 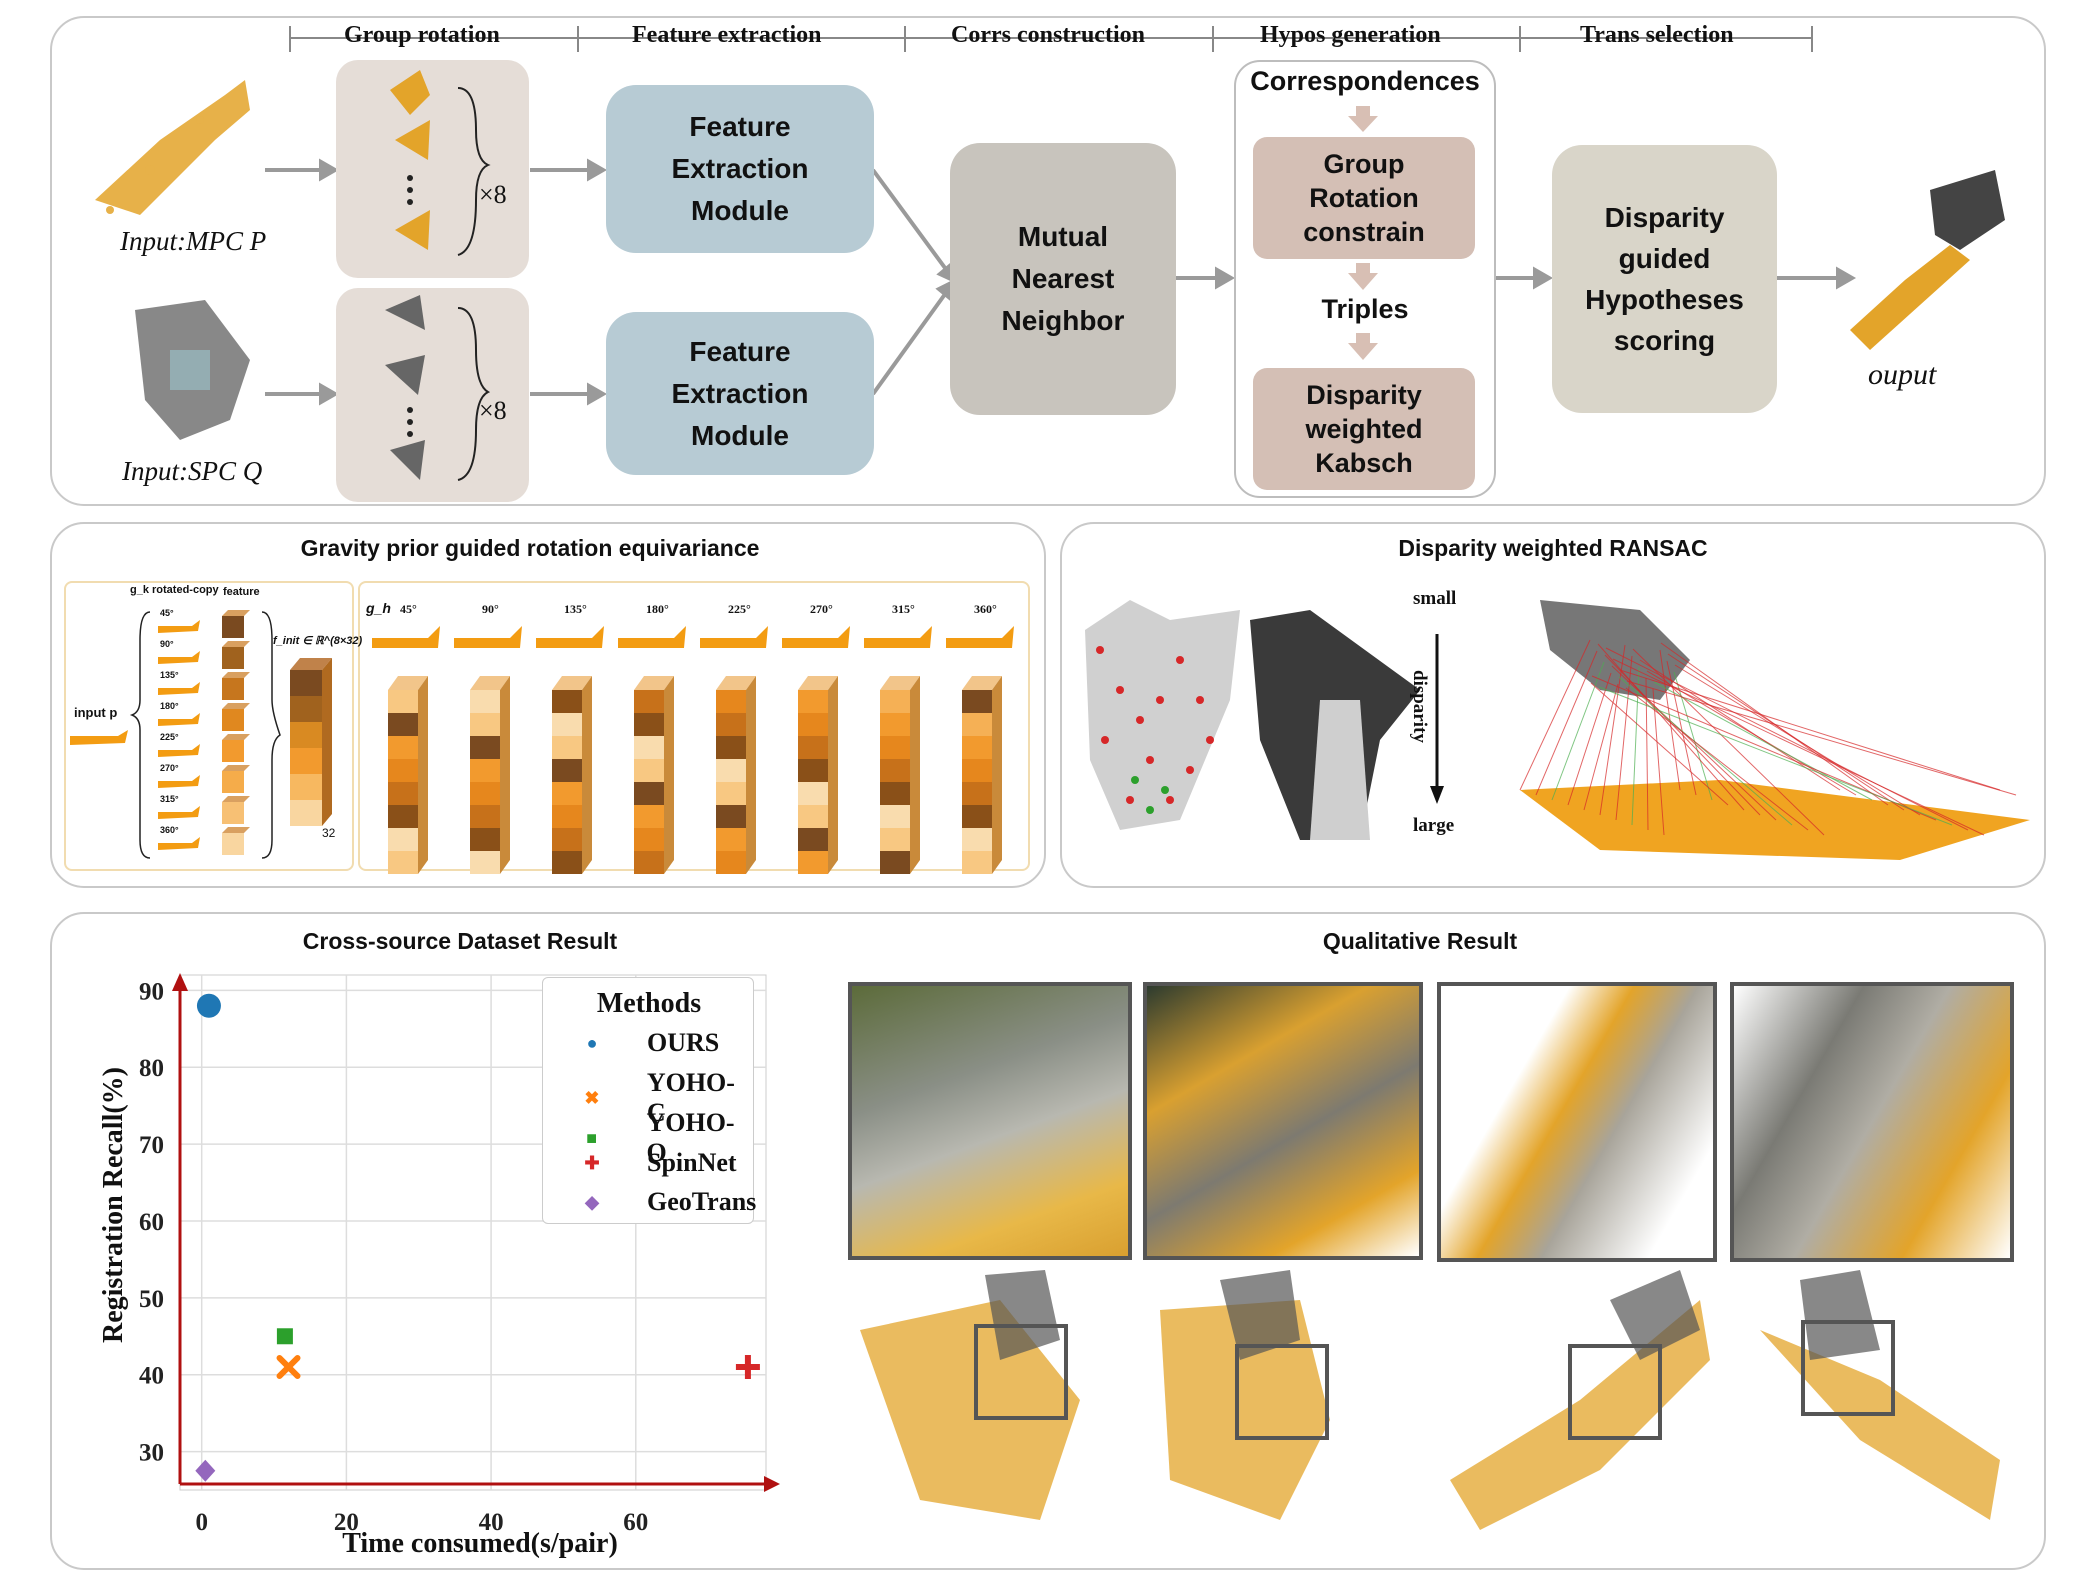 What do you see at coordinates (167, 613) in the screenshot?
I see `small-angle-label: 45°` at bounding box center [167, 613].